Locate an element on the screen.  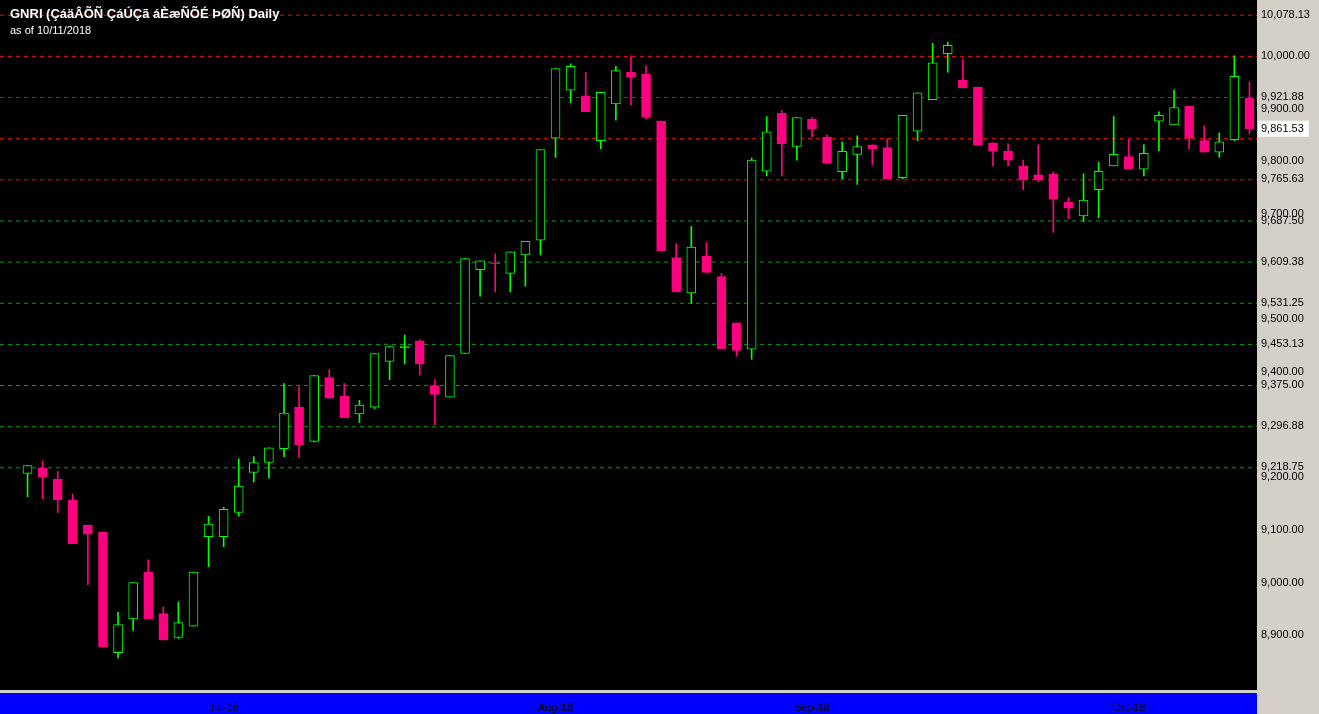
text: as of 10/11/2018 is located at coordinates (51, 30).